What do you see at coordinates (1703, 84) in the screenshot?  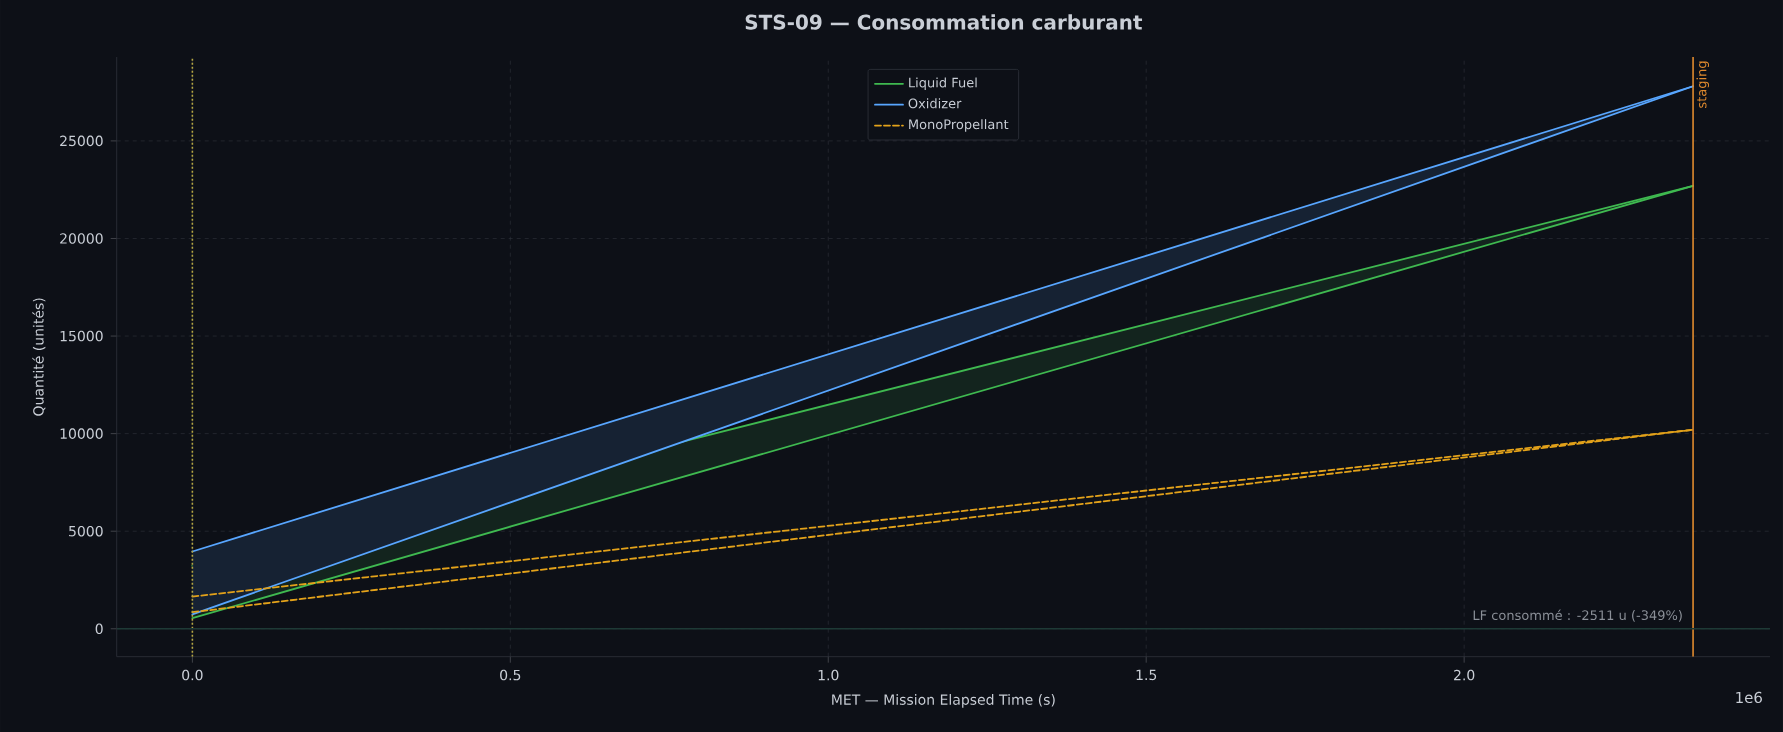 I see `ref-line-label: staging` at bounding box center [1703, 84].